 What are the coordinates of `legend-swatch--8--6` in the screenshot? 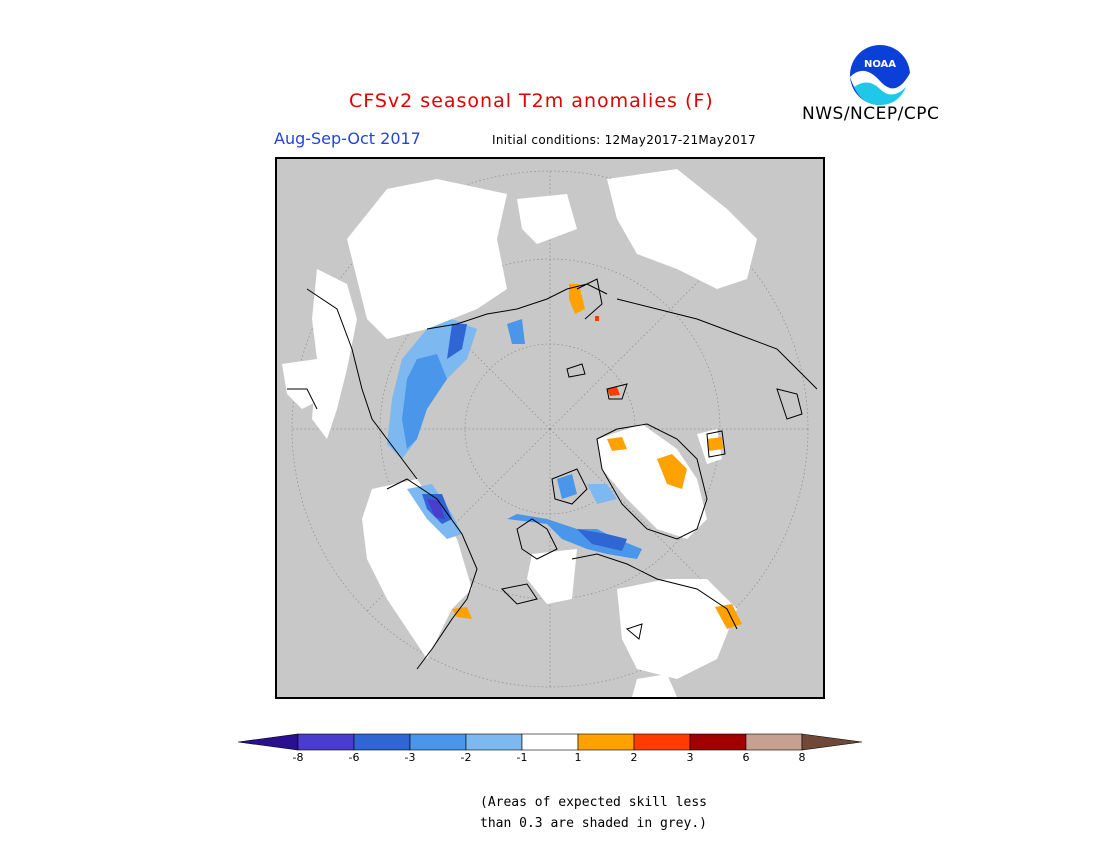 It's located at (326, 742).